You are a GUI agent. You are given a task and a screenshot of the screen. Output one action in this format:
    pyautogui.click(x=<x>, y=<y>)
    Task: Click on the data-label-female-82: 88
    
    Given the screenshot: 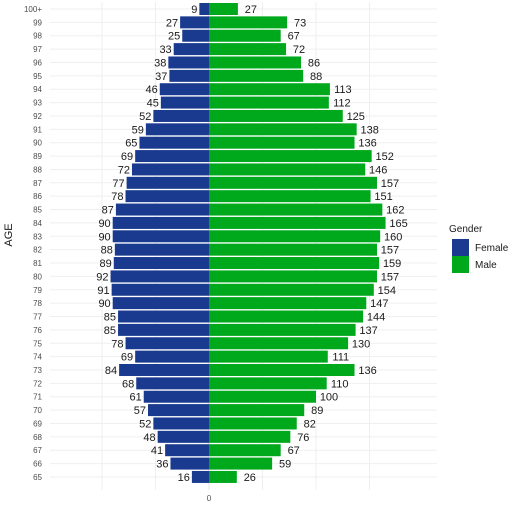 What is the action you would take?
    pyautogui.click(x=107, y=251)
    